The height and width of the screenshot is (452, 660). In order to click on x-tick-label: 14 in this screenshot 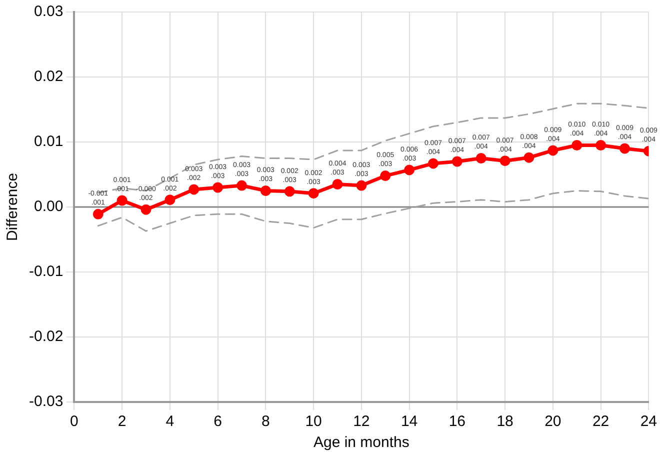, I will do `click(409, 421)`.